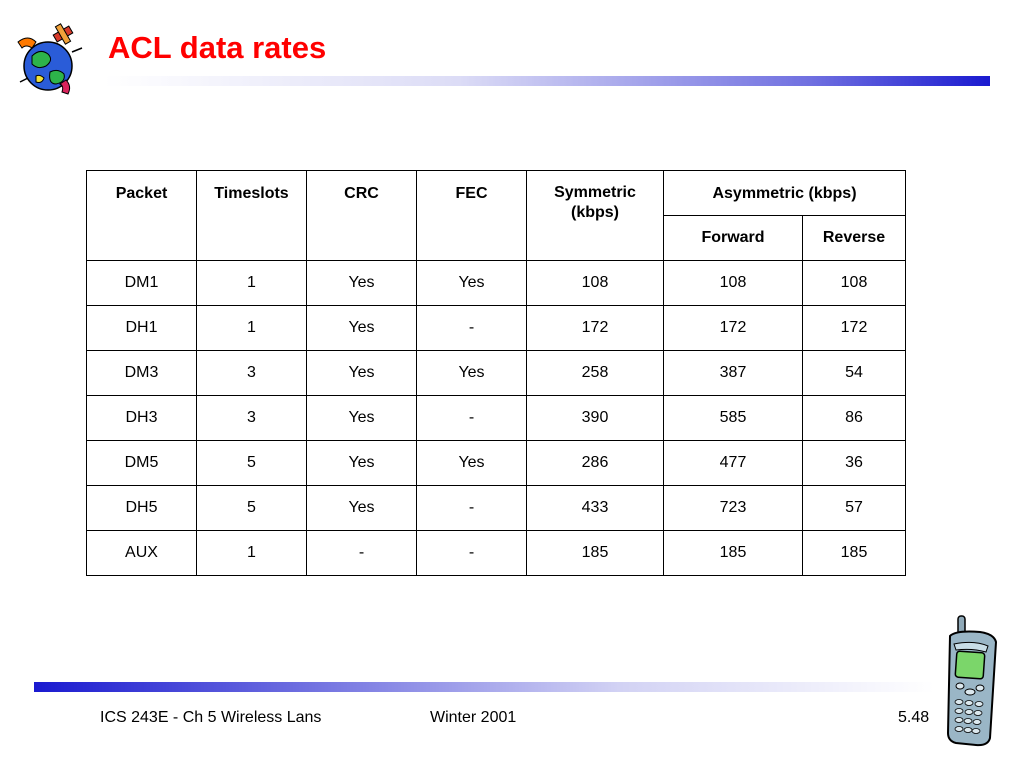 Image resolution: width=1024 pixels, height=768 pixels. Describe the element at coordinates (361, 215) in the screenshot. I see `header-crc: CRC` at that location.